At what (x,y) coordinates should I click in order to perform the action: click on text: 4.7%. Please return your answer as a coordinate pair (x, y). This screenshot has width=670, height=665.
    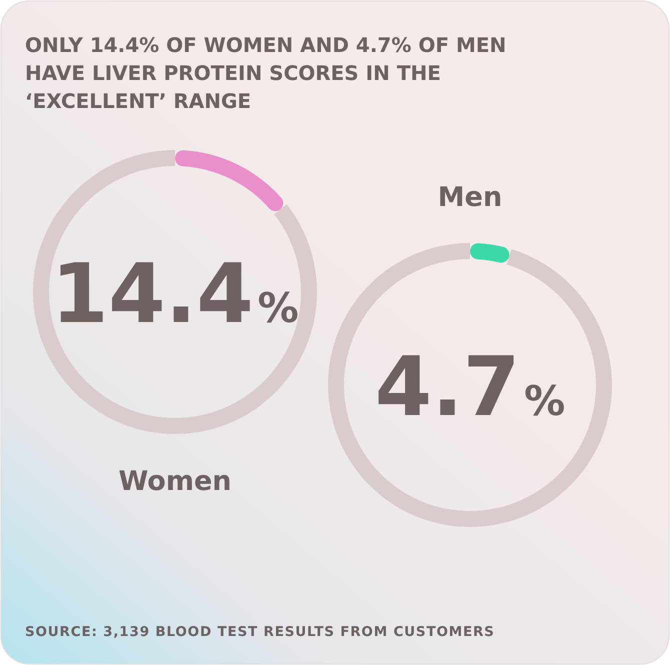
    Looking at the image, I should click on (470, 387).